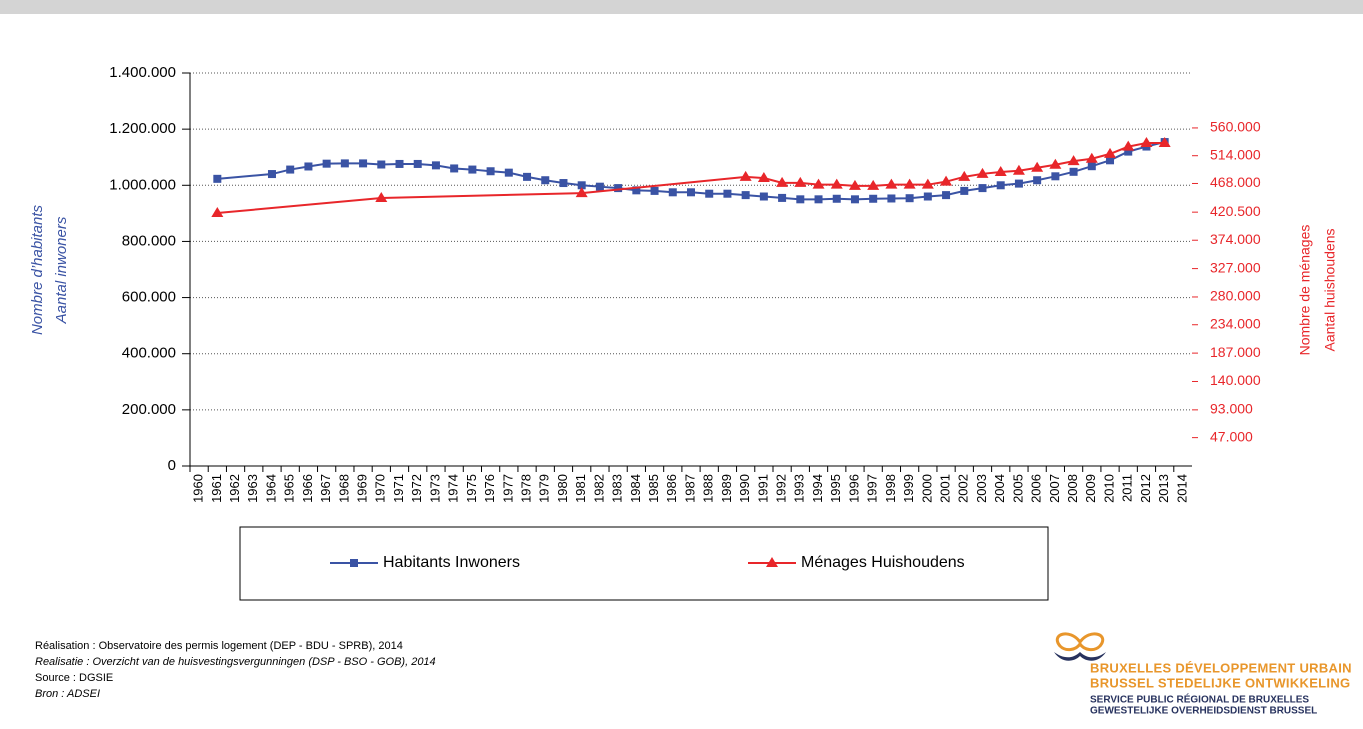 The image size is (1363, 729). Describe the element at coordinates (653, 488) in the screenshot. I see `x-tick-label: 1985` at that location.